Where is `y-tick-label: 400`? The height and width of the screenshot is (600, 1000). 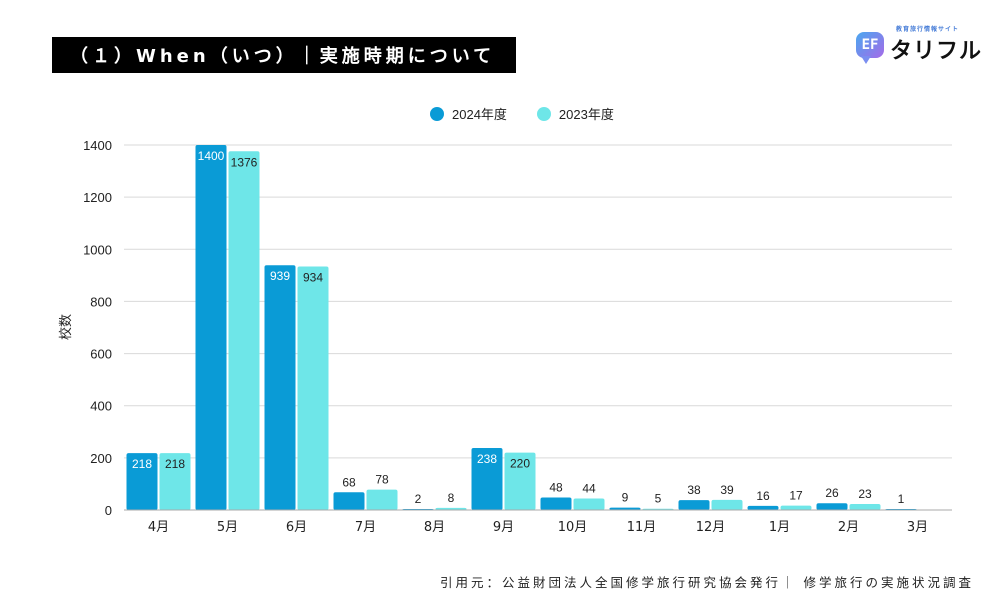
y-tick-label: 400 is located at coordinates (101, 406).